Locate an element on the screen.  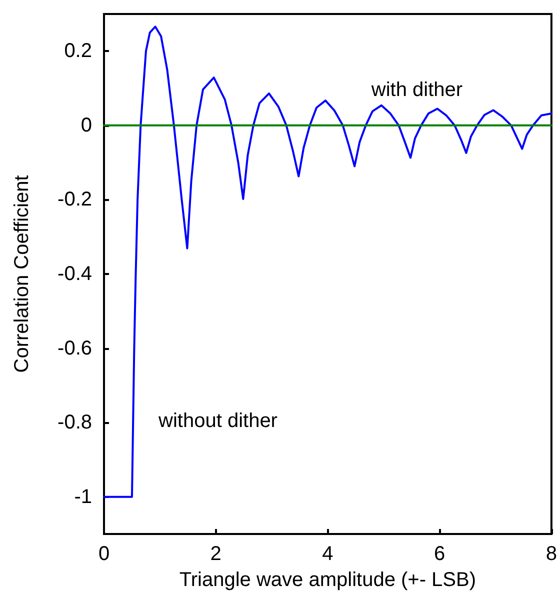
x-tick-label: 2 is located at coordinates (216, 554).